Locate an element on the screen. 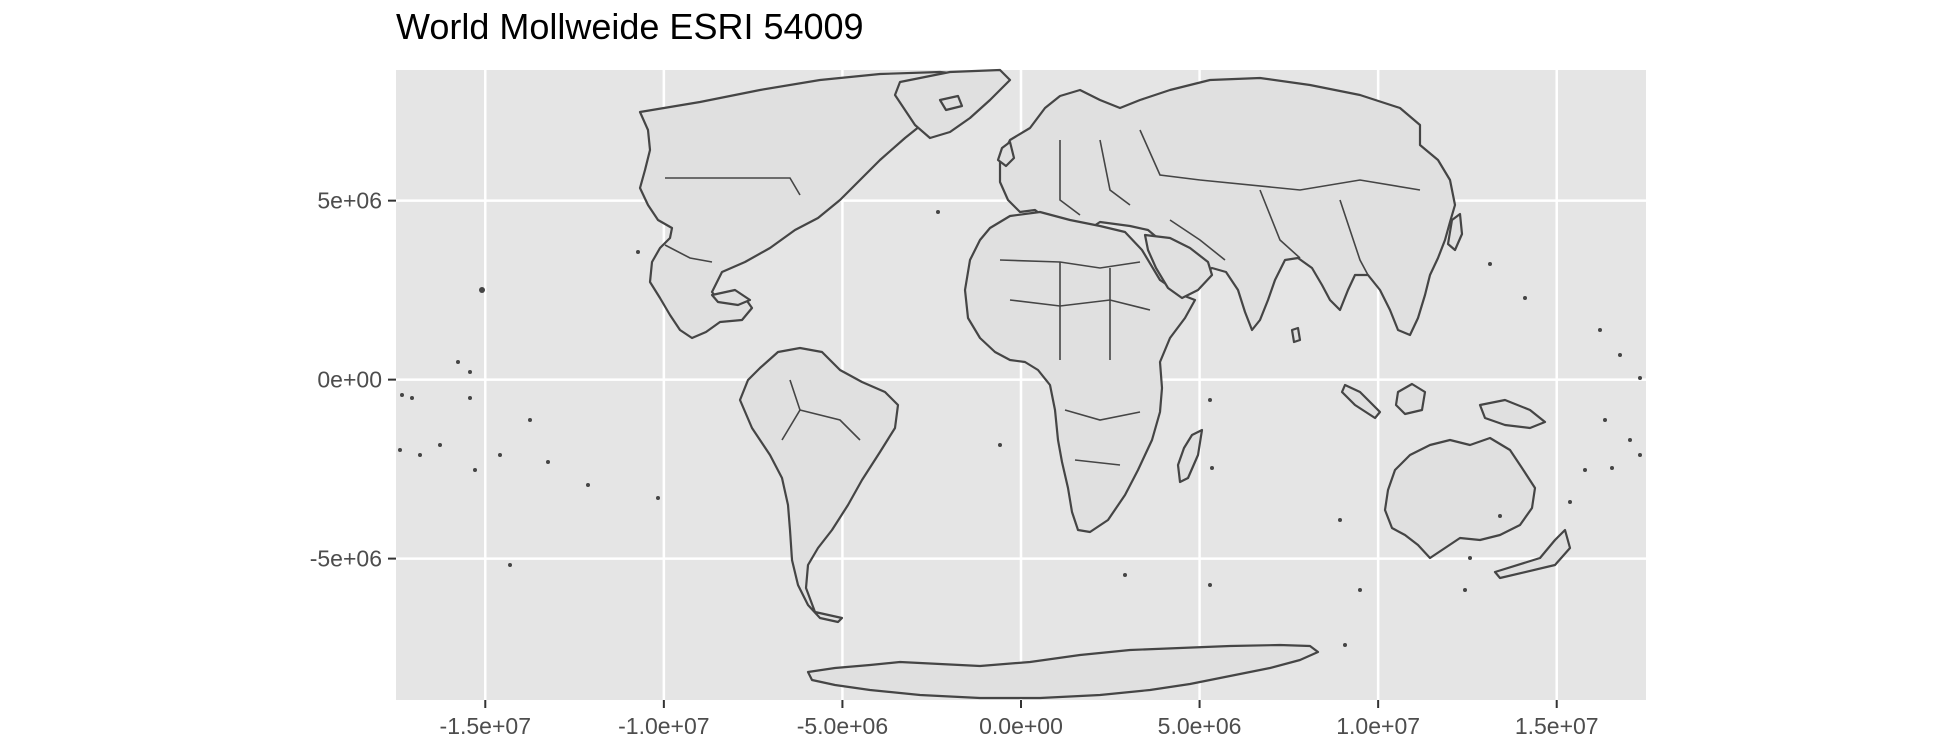 This screenshot has height=756, width=1944. x-tick-label: 5.0e+06 is located at coordinates (1200, 726).